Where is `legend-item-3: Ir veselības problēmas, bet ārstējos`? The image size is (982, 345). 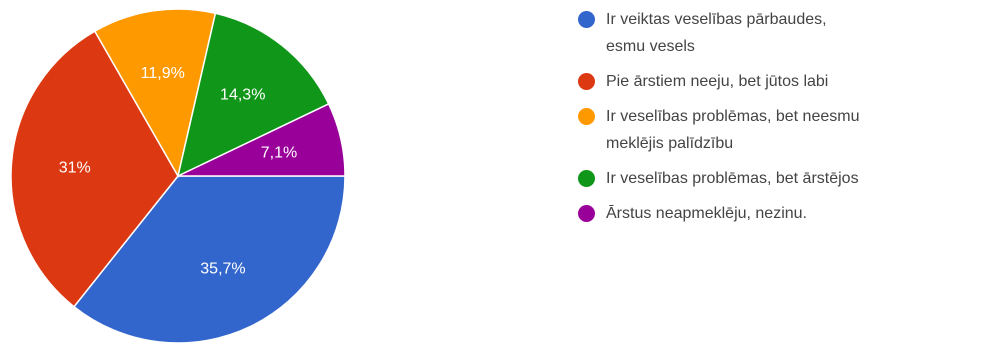
legend-item-3: Ir veselības problēmas, bet ārstējos is located at coordinates (772, 178).